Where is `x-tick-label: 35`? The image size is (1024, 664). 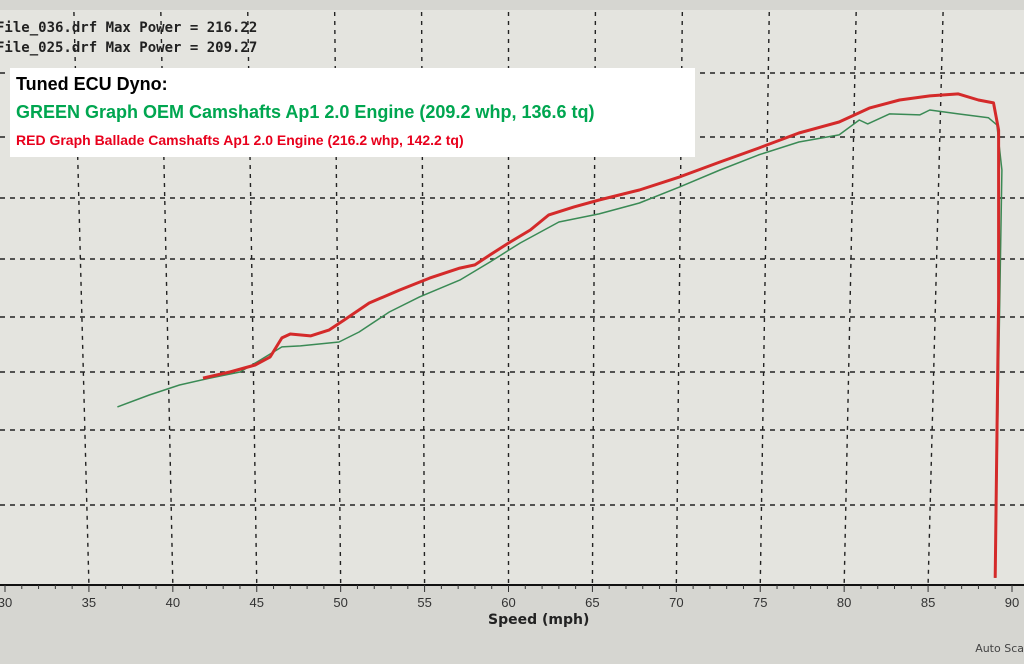
x-tick-label: 35 is located at coordinates (89, 602).